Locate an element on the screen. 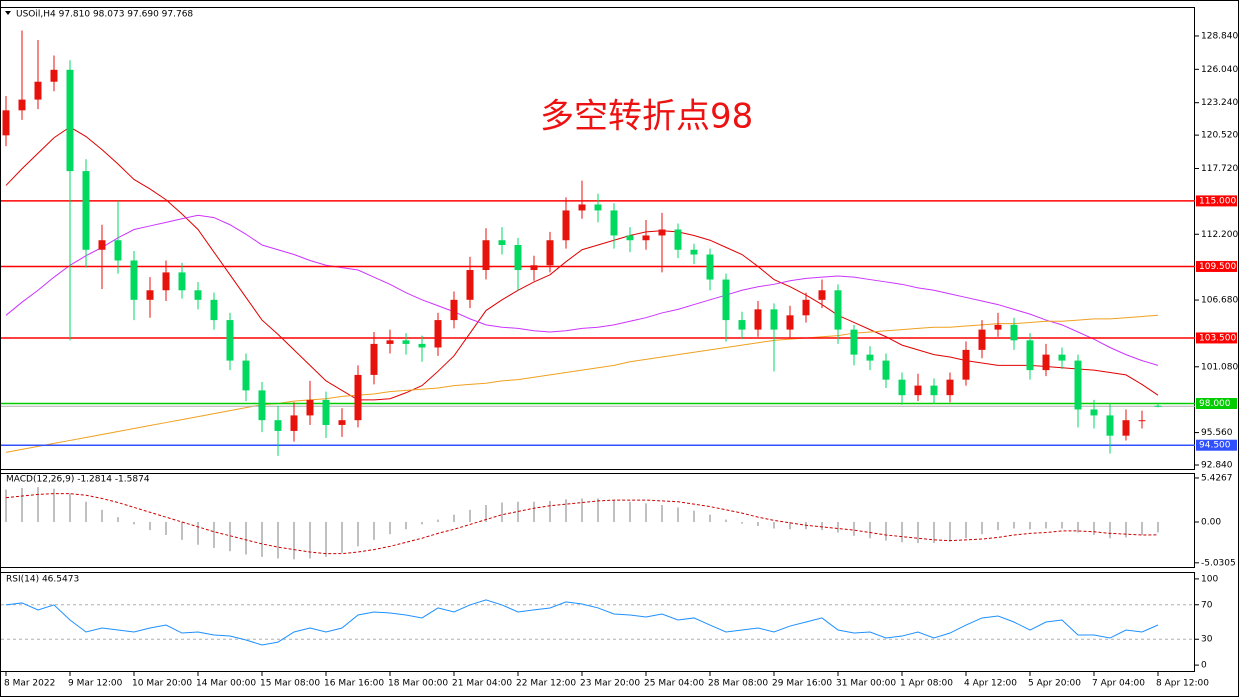 The image size is (1239, 697). x-tick-label: 23 Mar 20:00 is located at coordinates (610, 684).